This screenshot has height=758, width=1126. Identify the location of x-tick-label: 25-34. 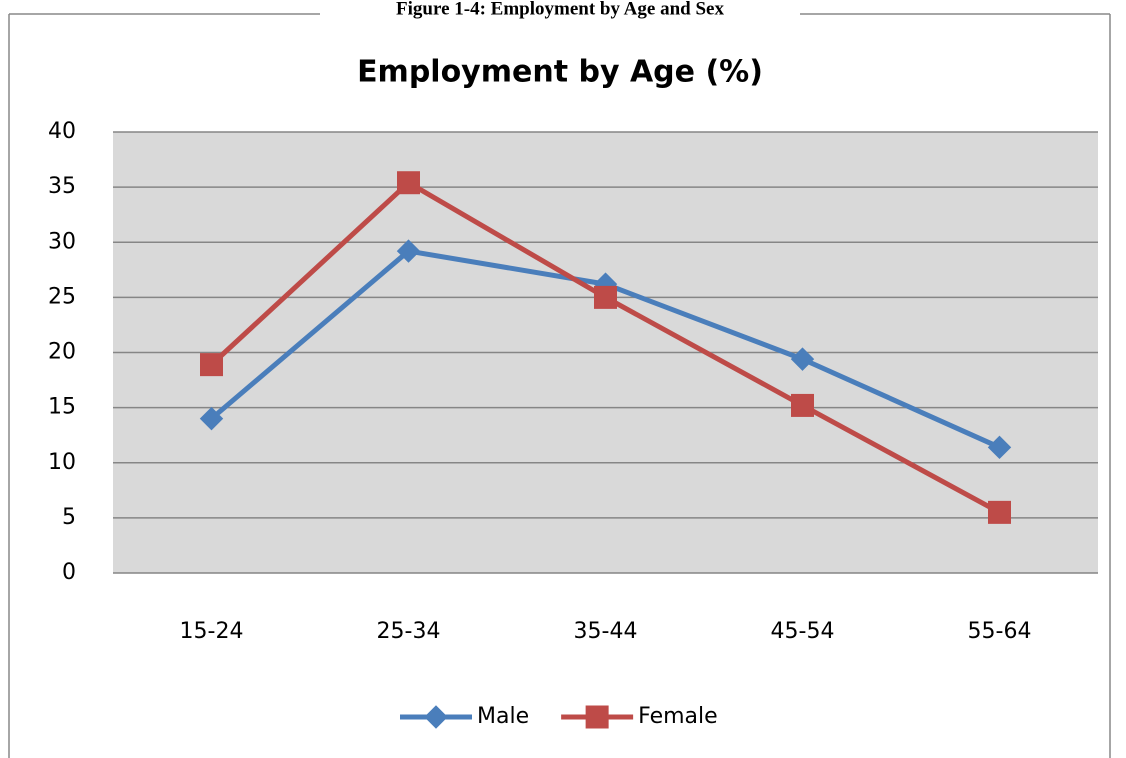
(409, 631).